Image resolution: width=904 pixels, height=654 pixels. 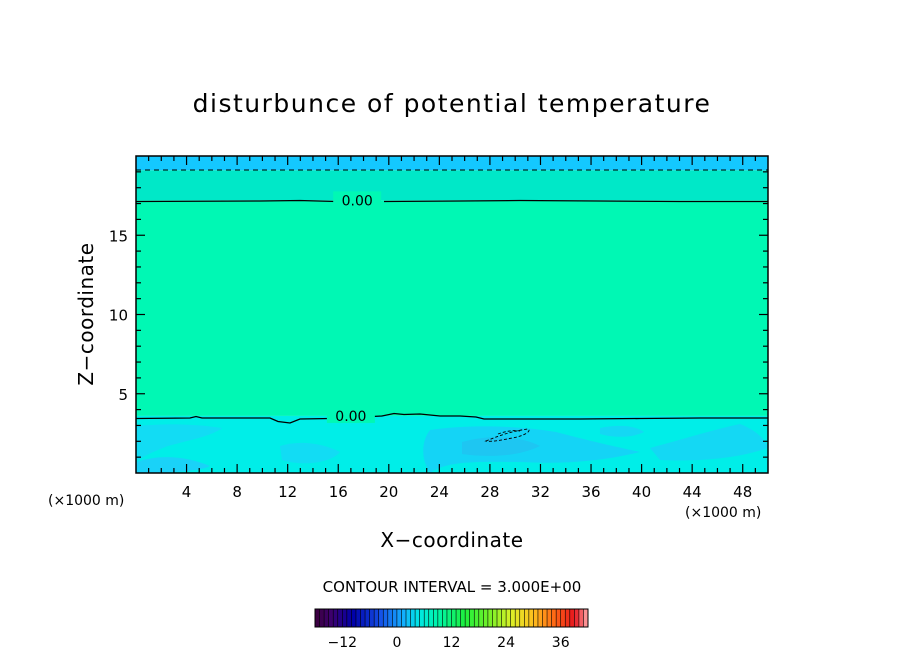 What do you see at coordinates (452, 163) in the screenshot?
I see `region-upper-layer` at bounding box center [452, 163].